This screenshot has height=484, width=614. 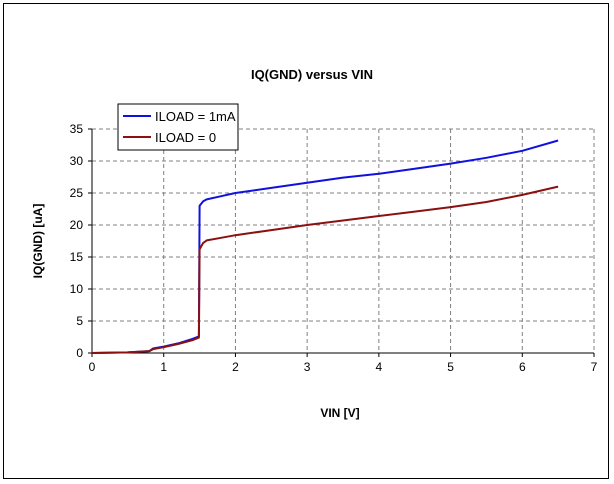 I want to click on legend: ILOAD = 1mA ILOAD = 0, so click(x=178, y=127).